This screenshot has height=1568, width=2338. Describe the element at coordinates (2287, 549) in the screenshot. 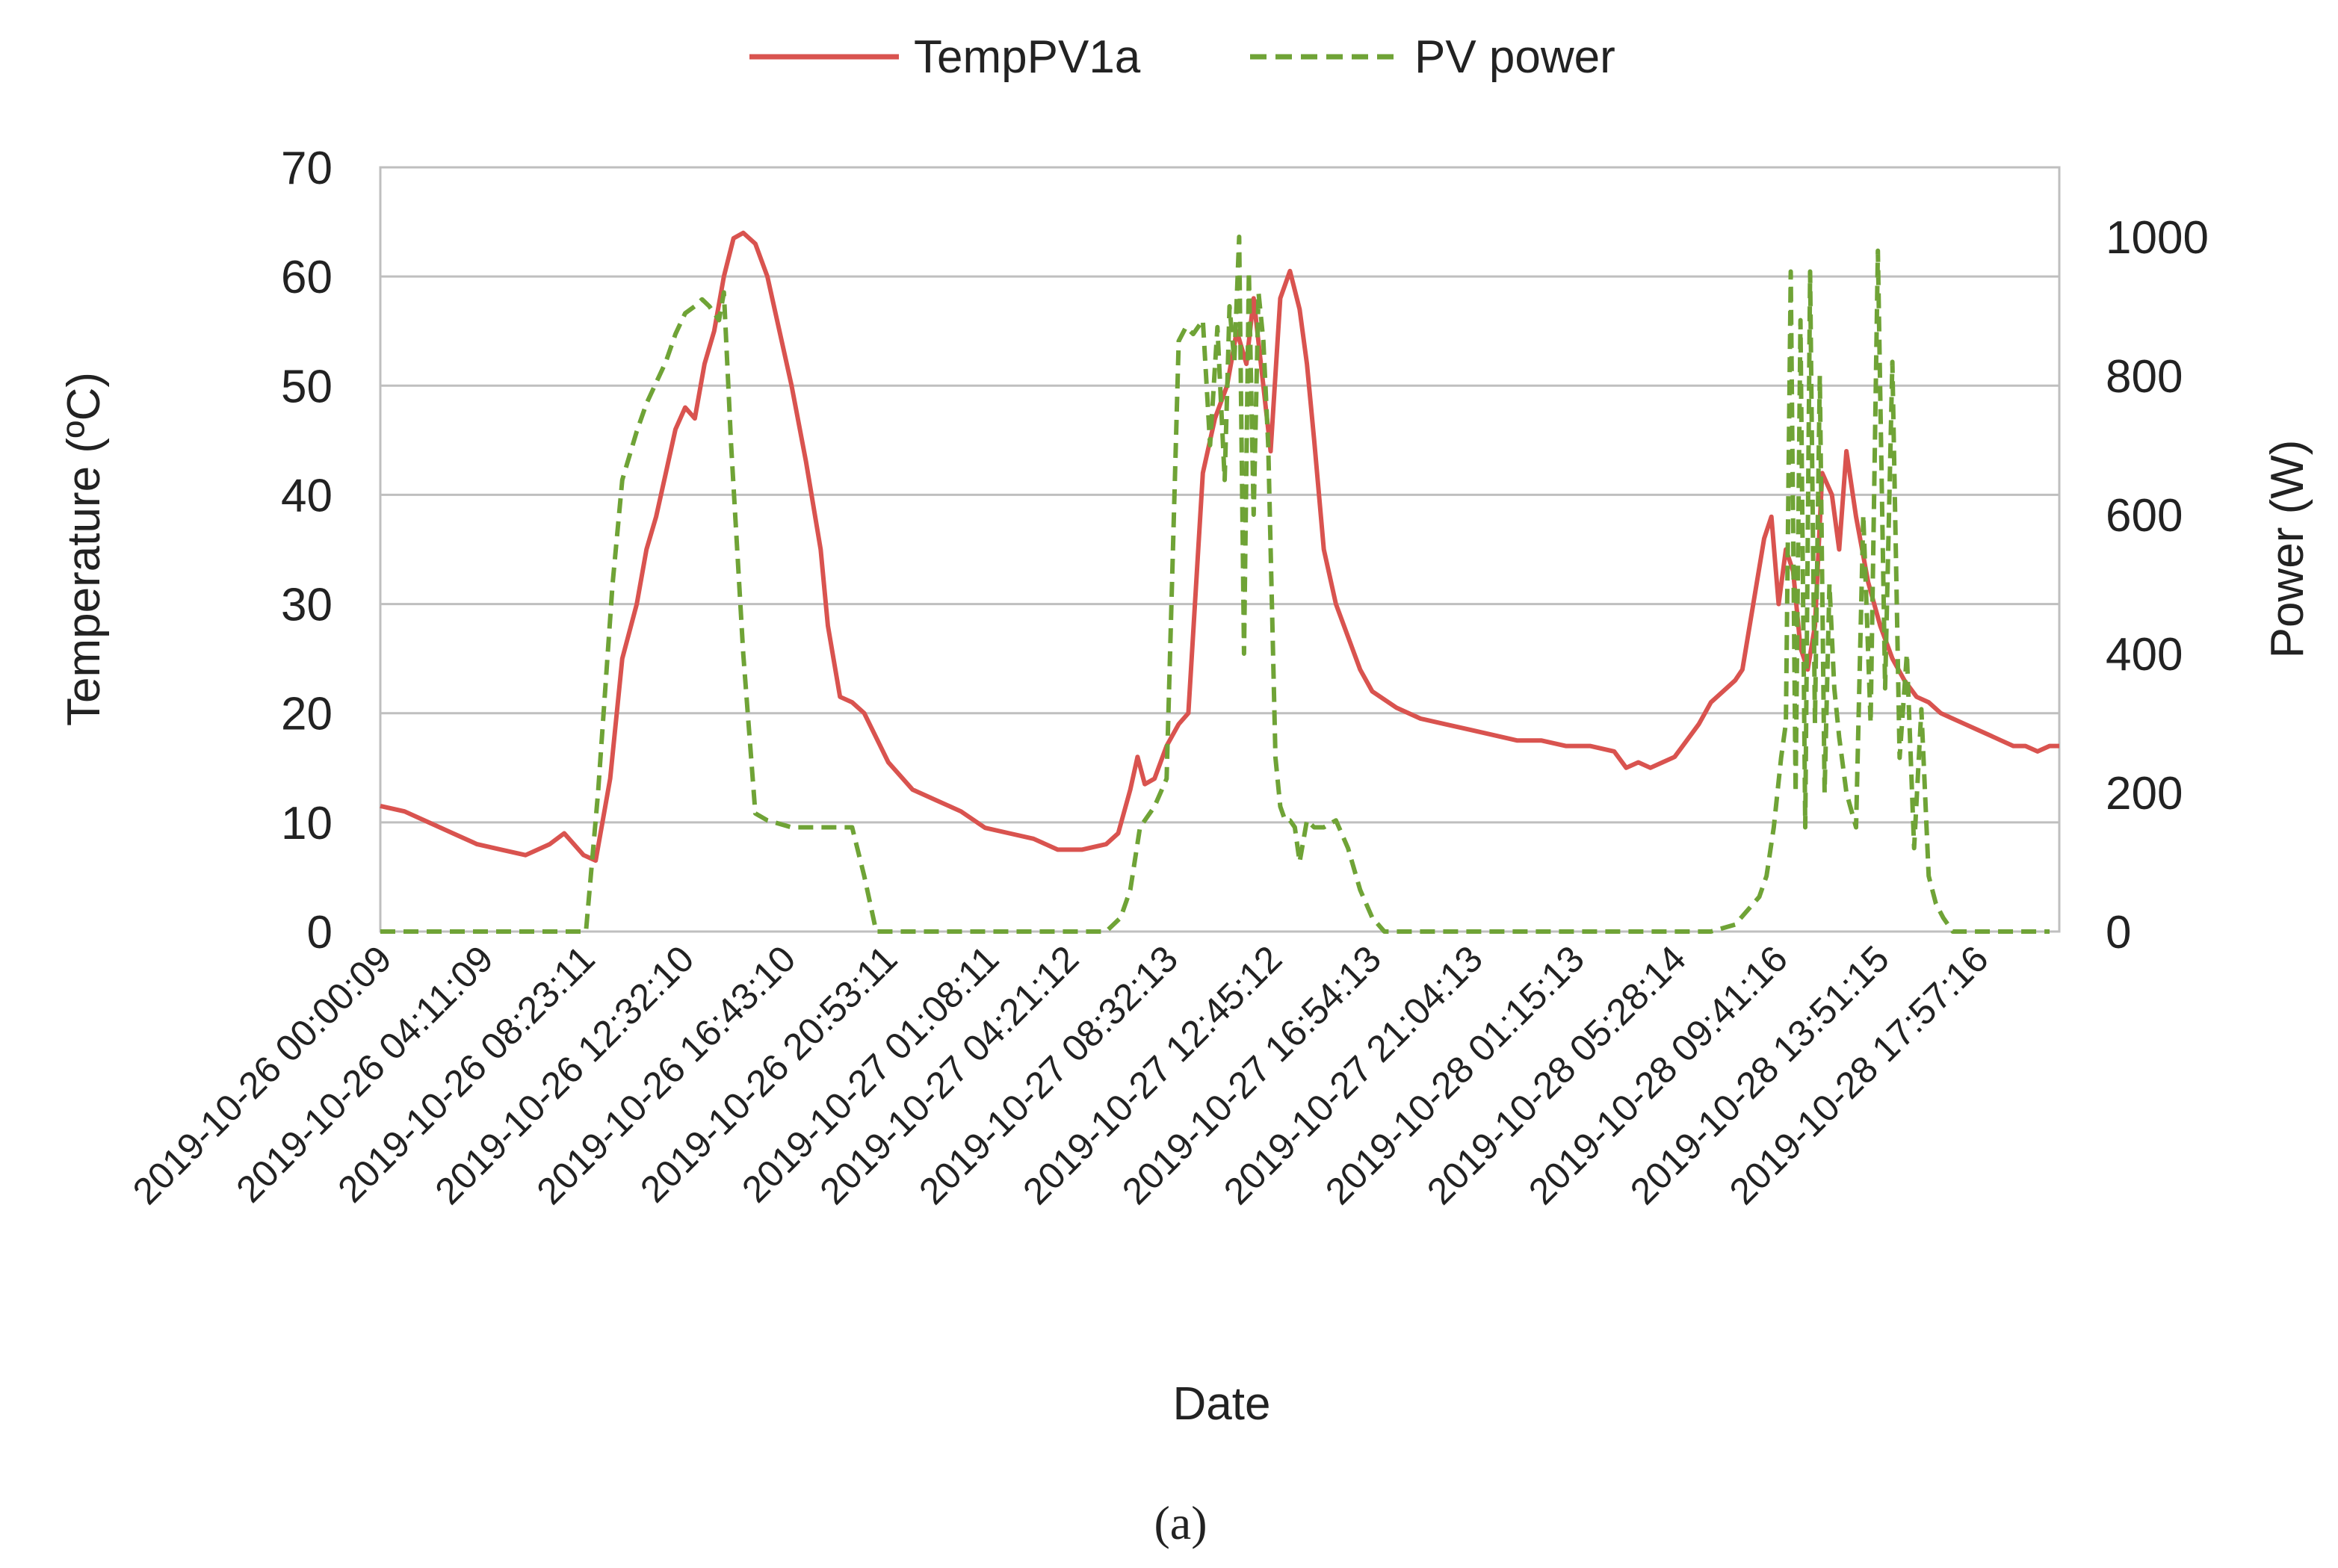

I see `y2-axis-title: Power (W)` at that location.